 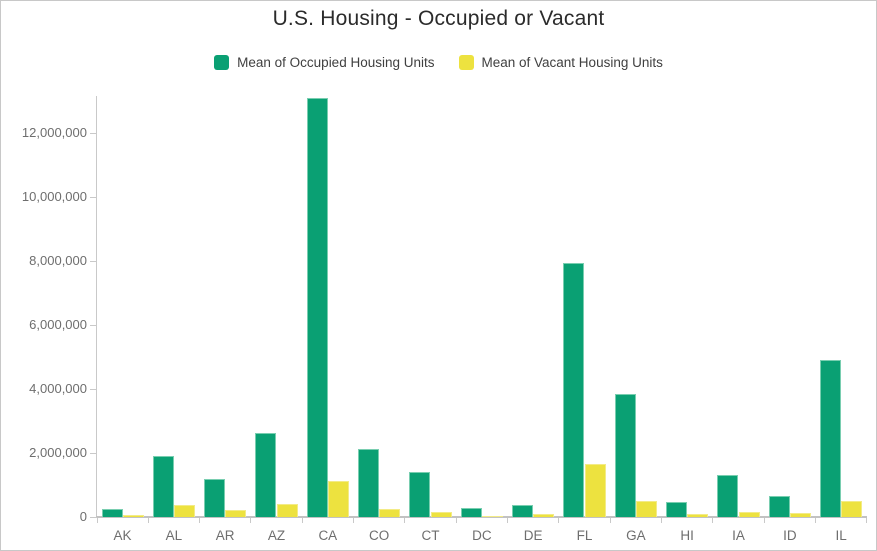 What do you see at coordinates (441, 514) in the screenshot?
I see `bar-ct-vacant` at bounding box center [441, 514].